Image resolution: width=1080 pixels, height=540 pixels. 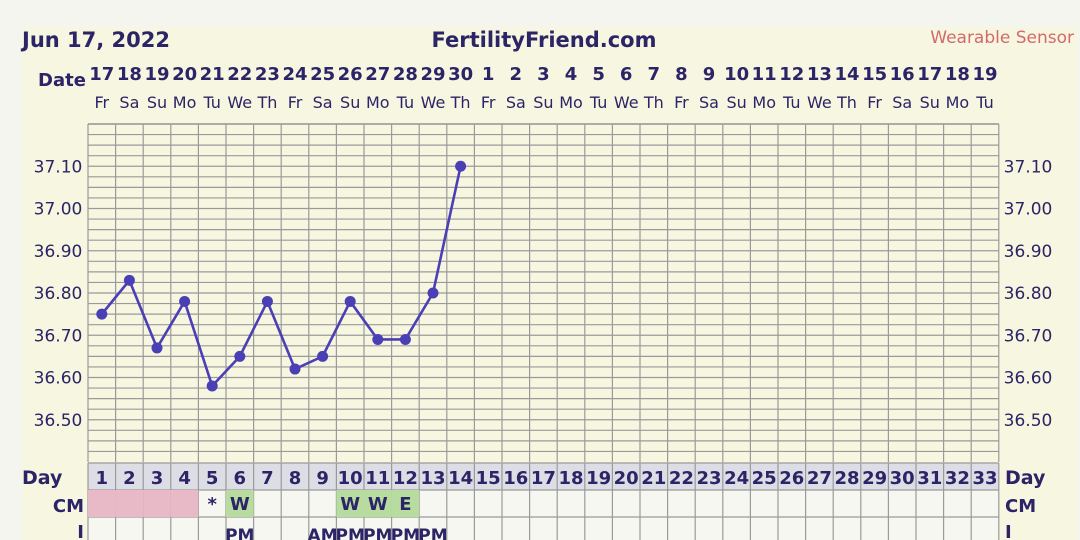 What do you see at coordinates (58, 167) in the screenshot?
I see `y-tick-label: 37.10` at bounding box center [58, 167].